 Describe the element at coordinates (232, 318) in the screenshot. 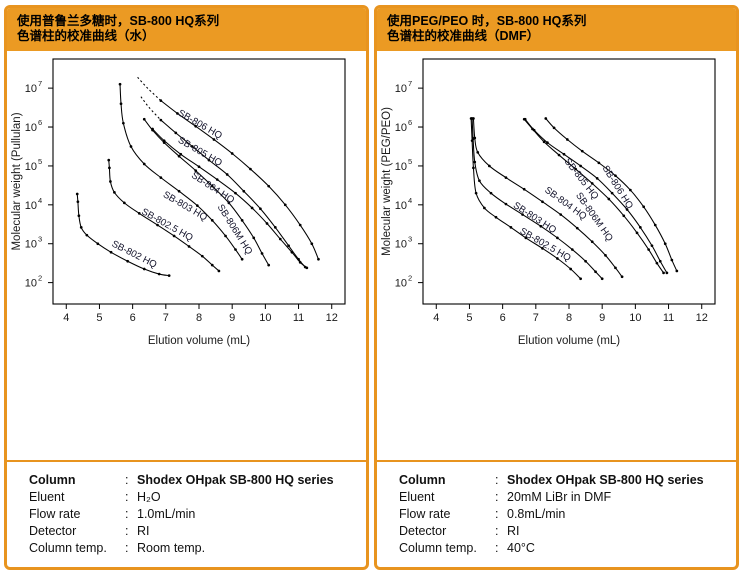

I see `x-tick-label: 9` at that location.